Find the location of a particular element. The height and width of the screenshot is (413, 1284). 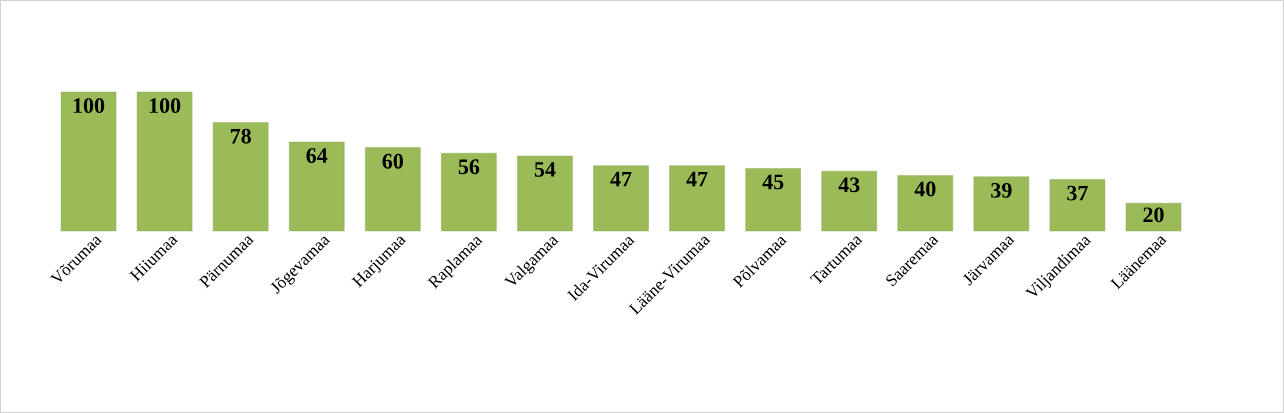

data-label: 60 is located at coordinates (392, 161).